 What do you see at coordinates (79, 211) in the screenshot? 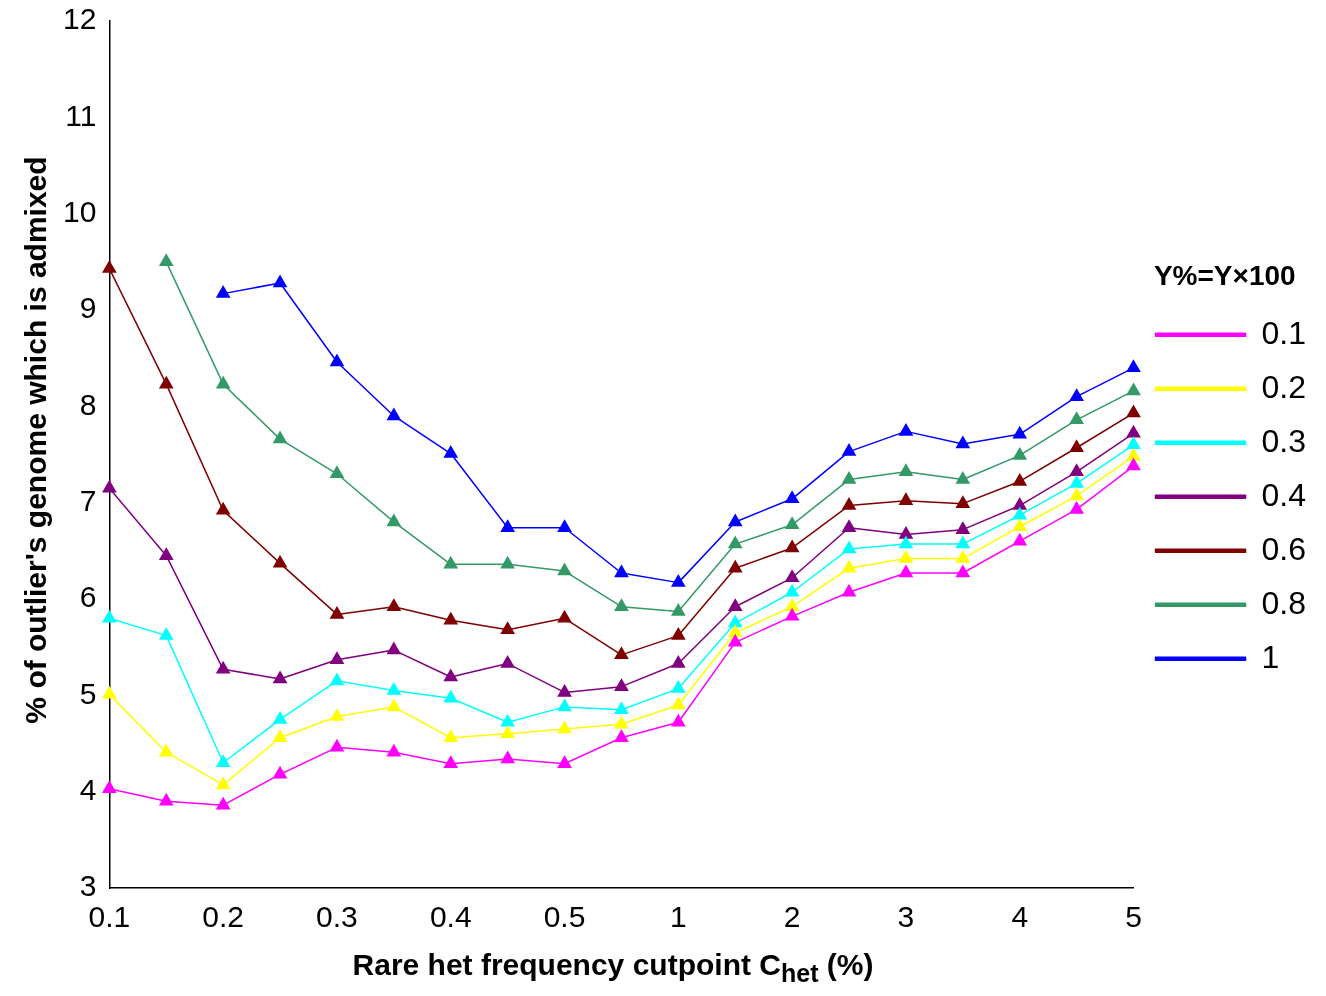
I see `y-tick-label: 10` at bounding box center [79, 211].